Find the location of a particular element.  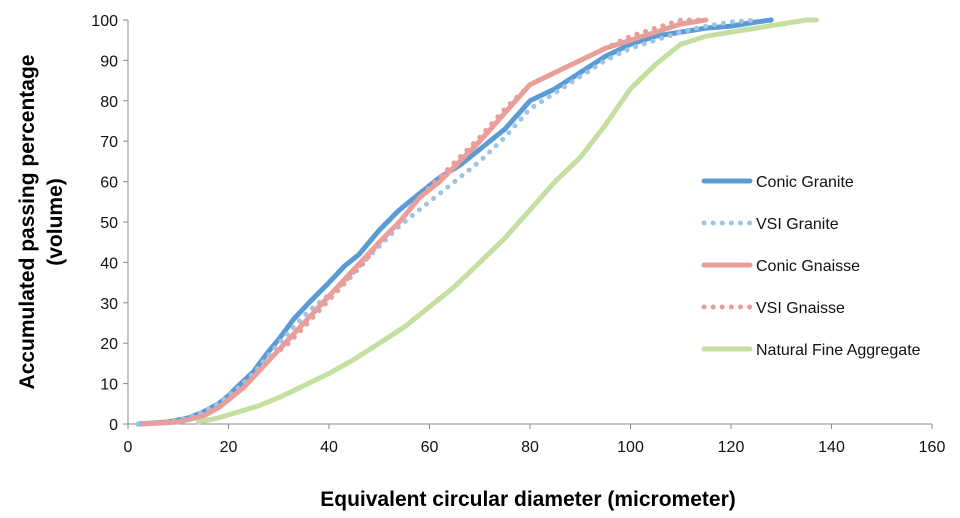

x-tick-label: 140 is located at coordinates (831, 447).